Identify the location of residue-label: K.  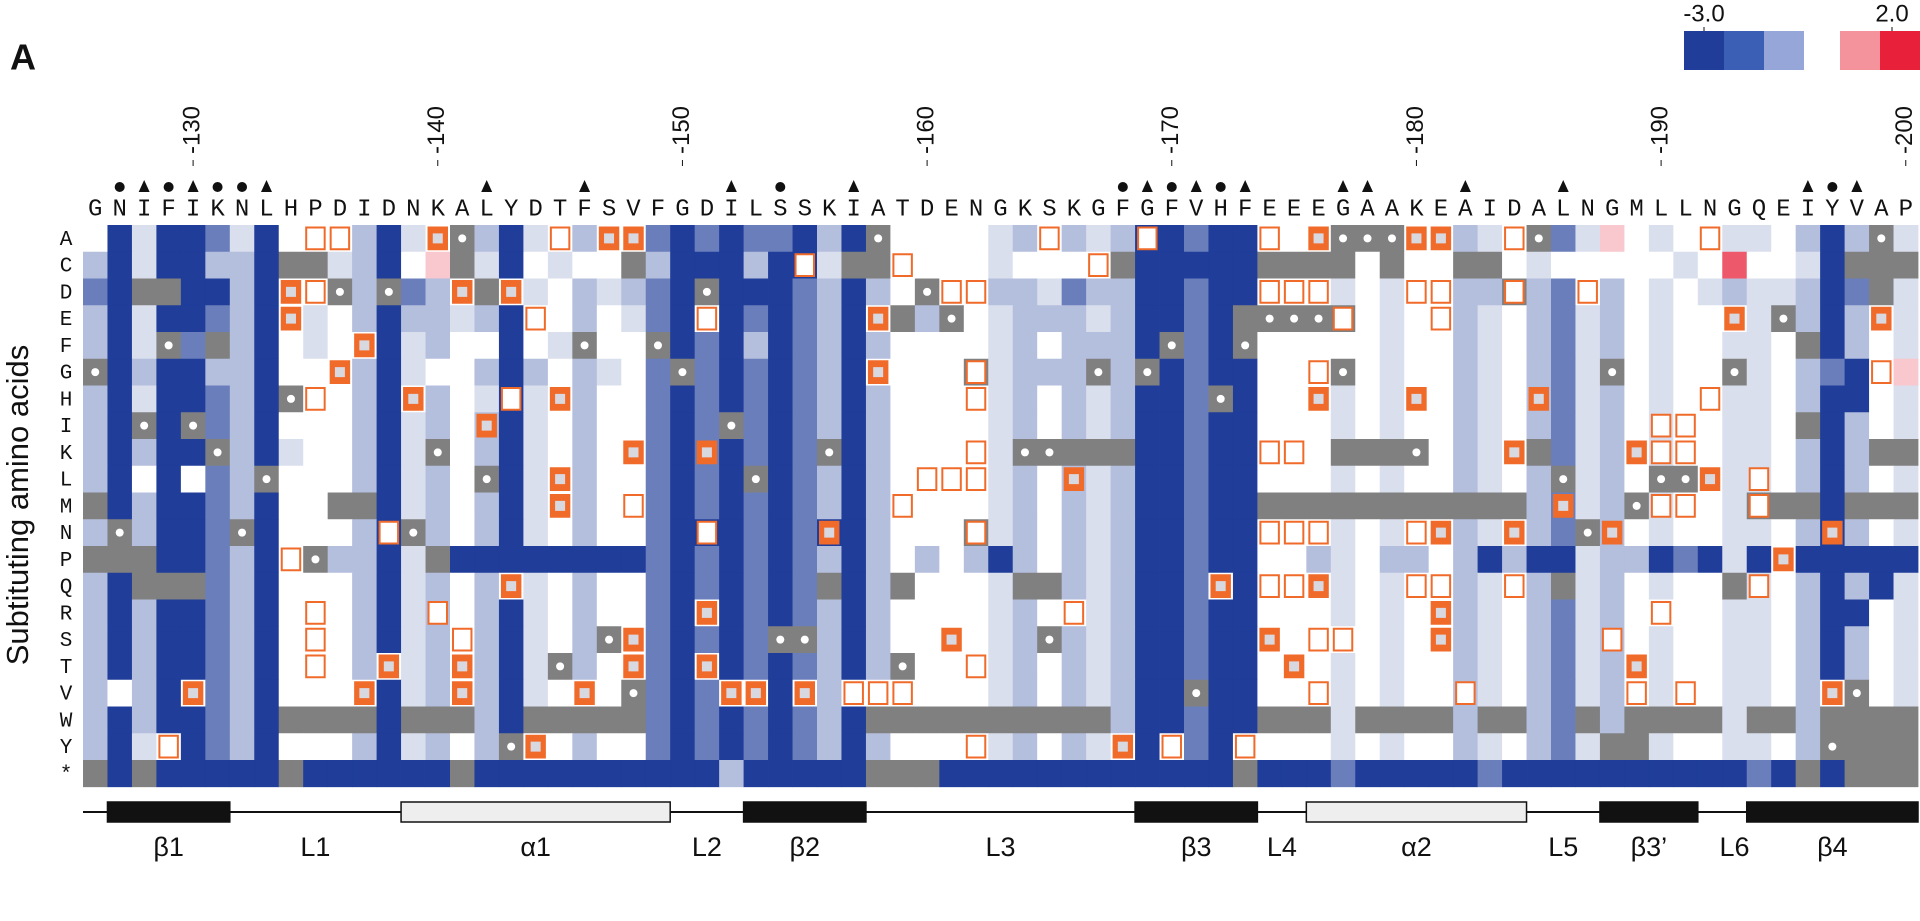
(1416, 209).